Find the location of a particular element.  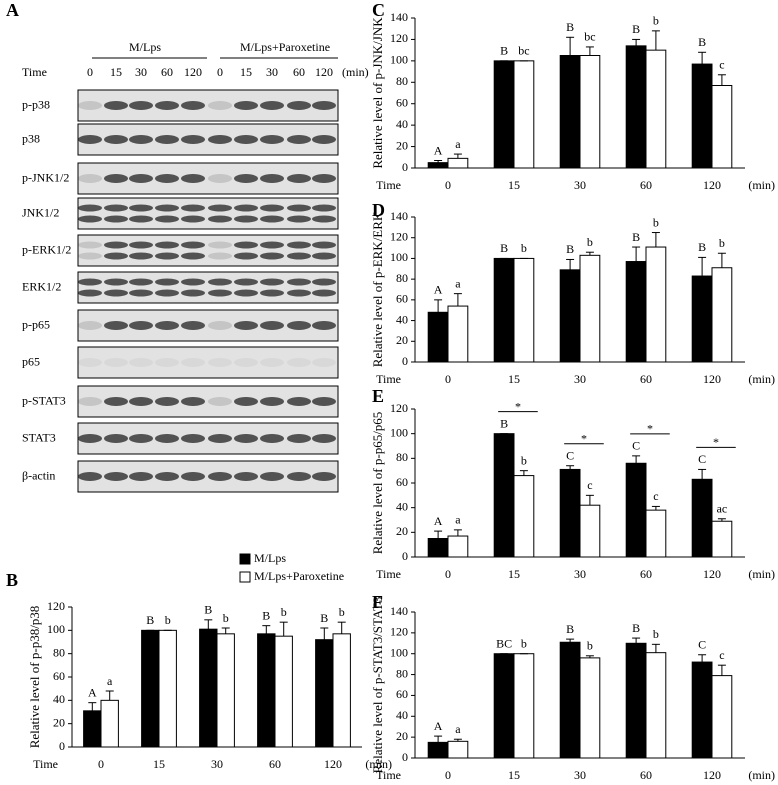

x-tick-label: 60 is located at coordinates (646, 574).